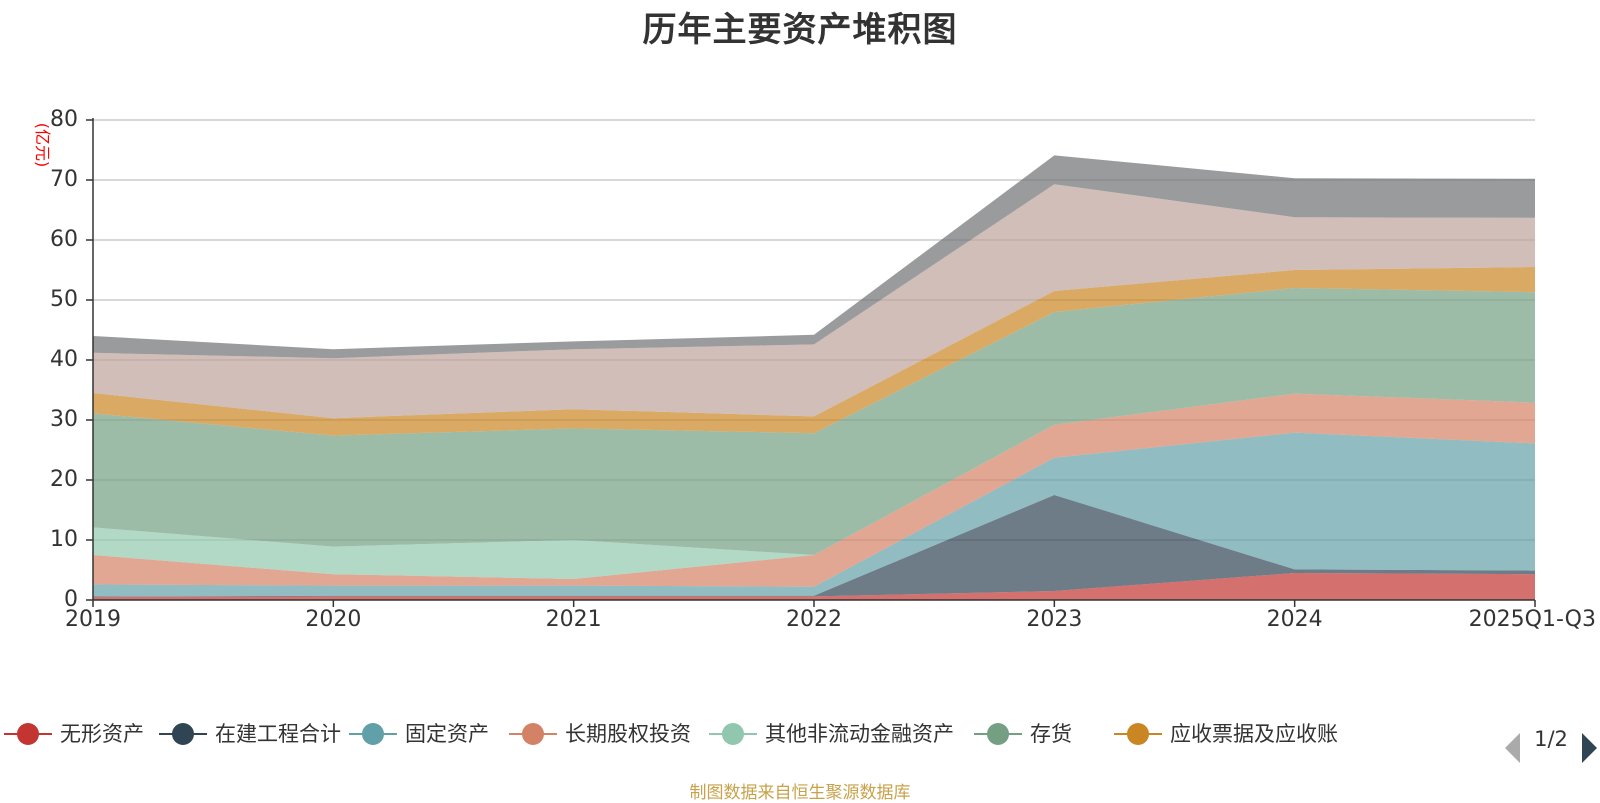  Describe the element at coordinates (447, 734) in the screenshot. I see `legend-label: 固定资产` at that location.